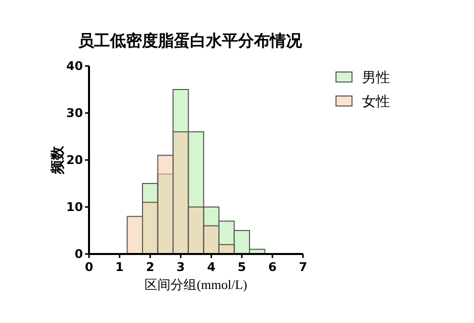 The image size is (474, 323). Describe the element at coordinates (89, 267) in the screenshot. I see `x-tick-label: 0` at that location.